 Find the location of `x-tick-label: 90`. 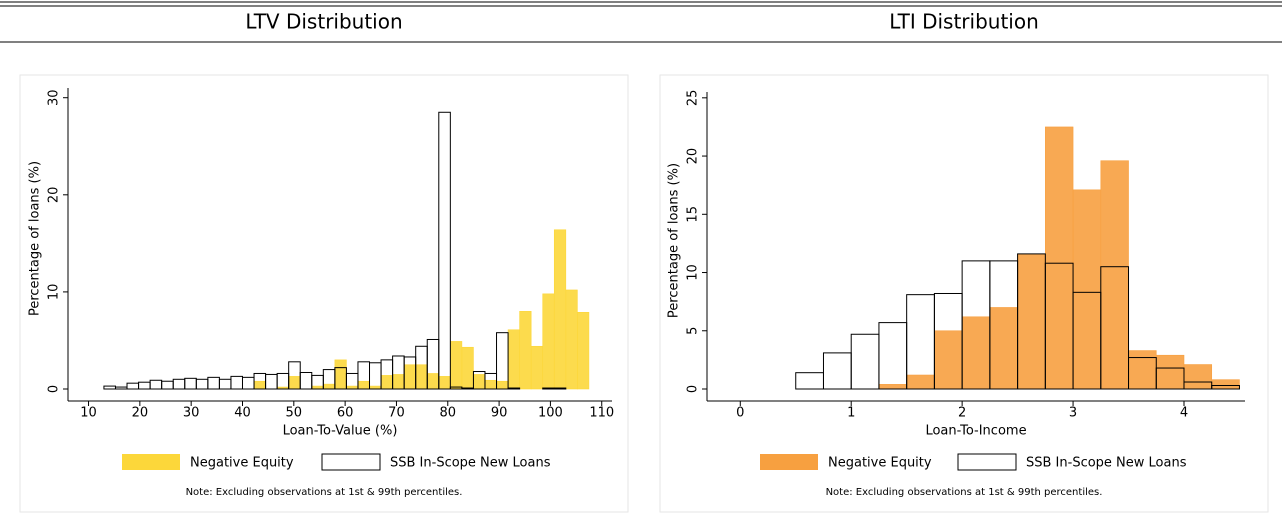

x-tick-label: 90 is located at coordinates (499, 413).